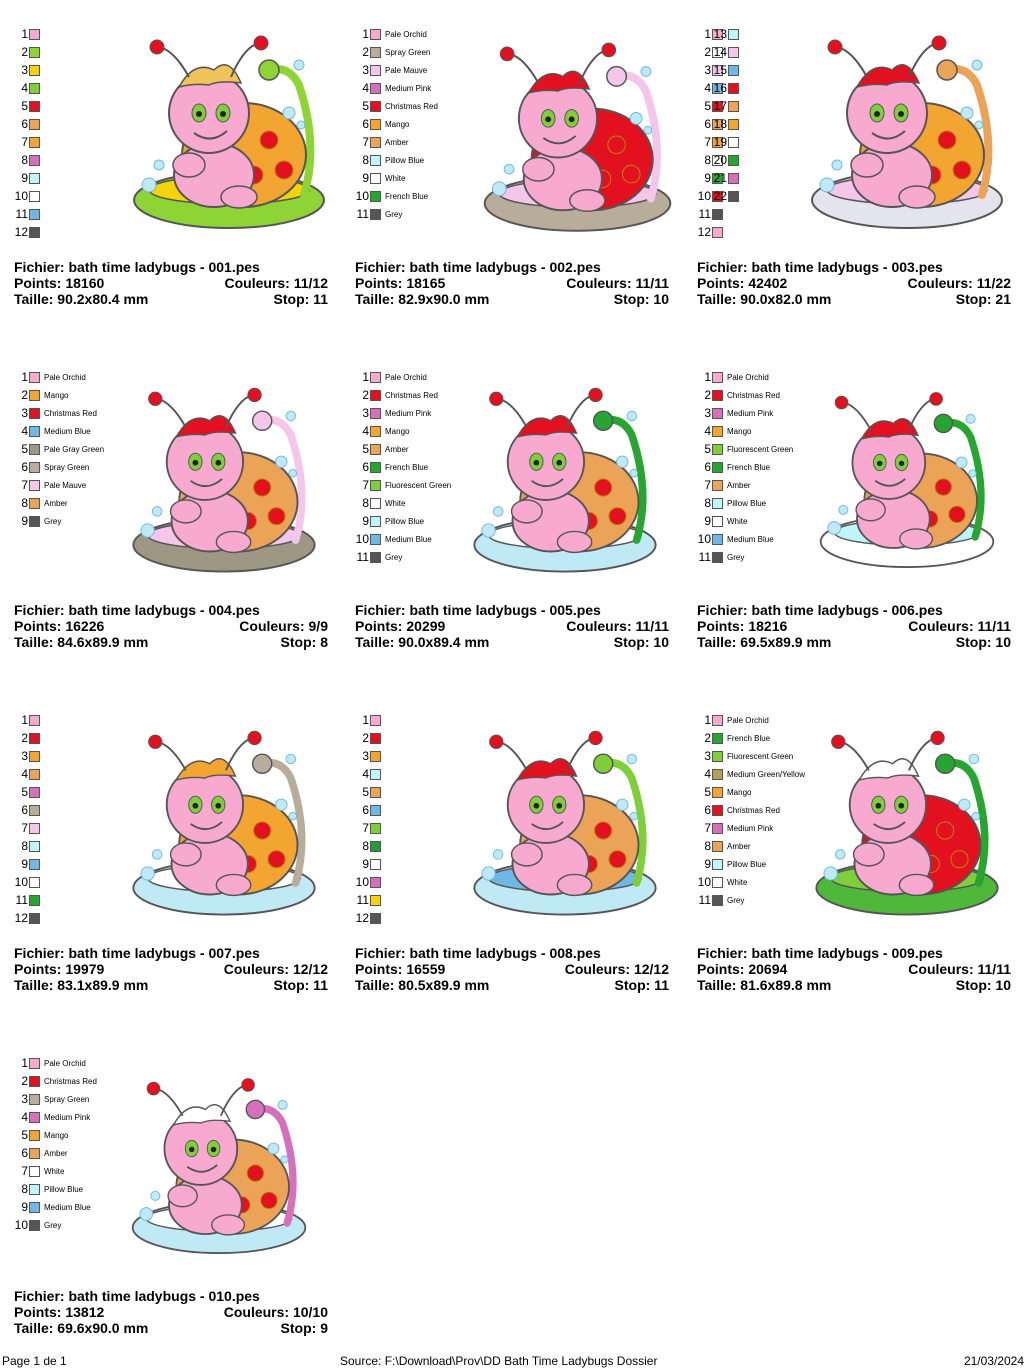 The height and width of the screenshot is (1370, 1024). Describe the element at coordinates (396, 395) in the screenshot. I see `legend-row: 2 Christmas Red` at that location.